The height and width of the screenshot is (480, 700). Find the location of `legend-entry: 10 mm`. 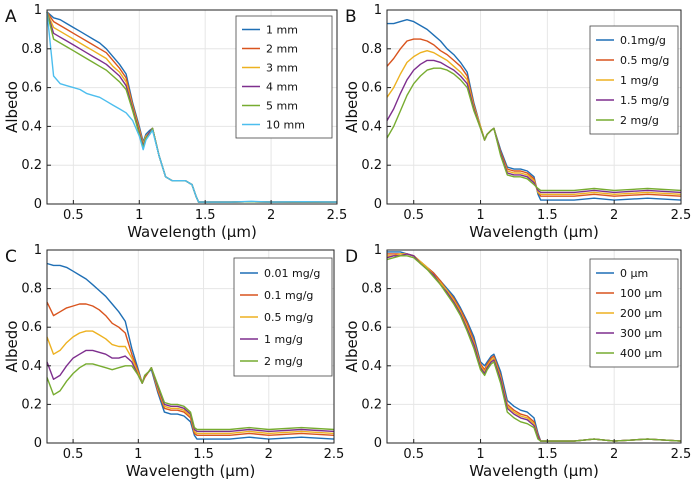

legend-entry: 10 mm is located at coordinates (285, 125).